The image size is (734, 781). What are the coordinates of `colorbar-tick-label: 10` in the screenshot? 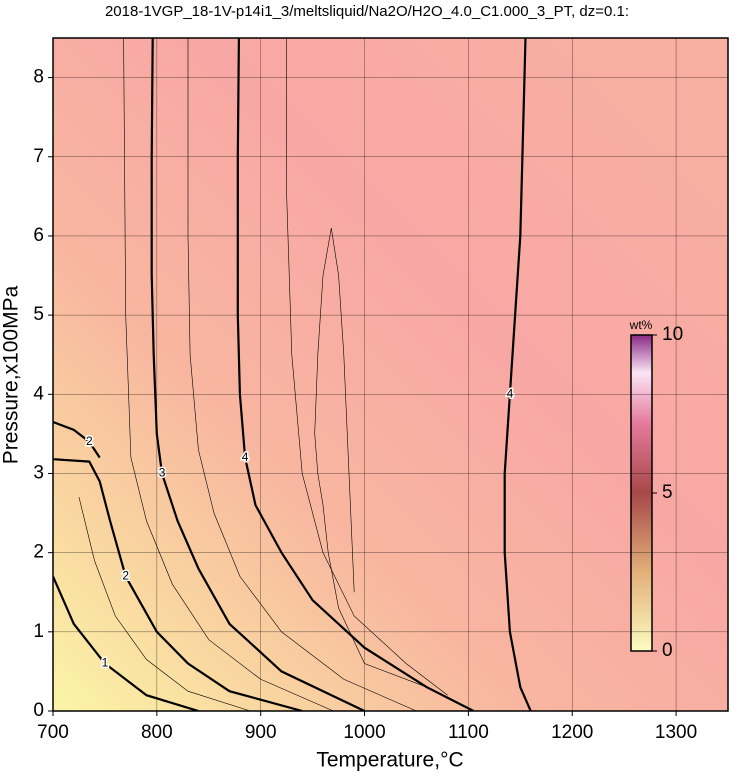 It's located at (672, 334).